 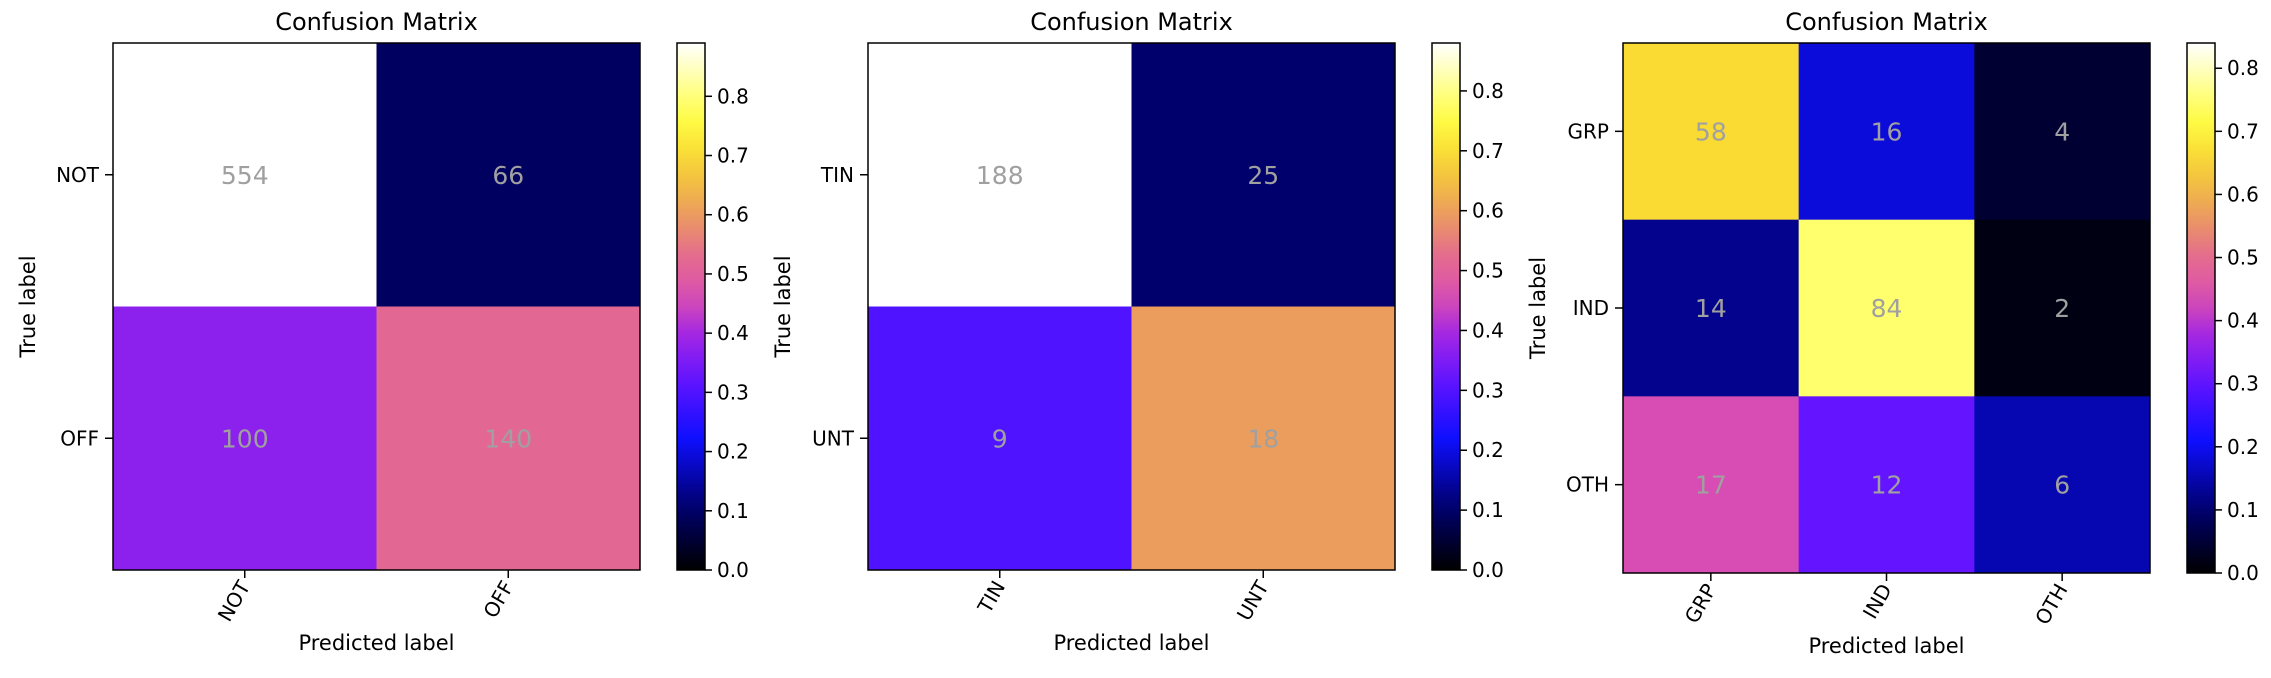 What do you see at coordinates (78, 175) in the screenshot?
I see `y-tick-label: NOT` at bounding box center [78, 175].